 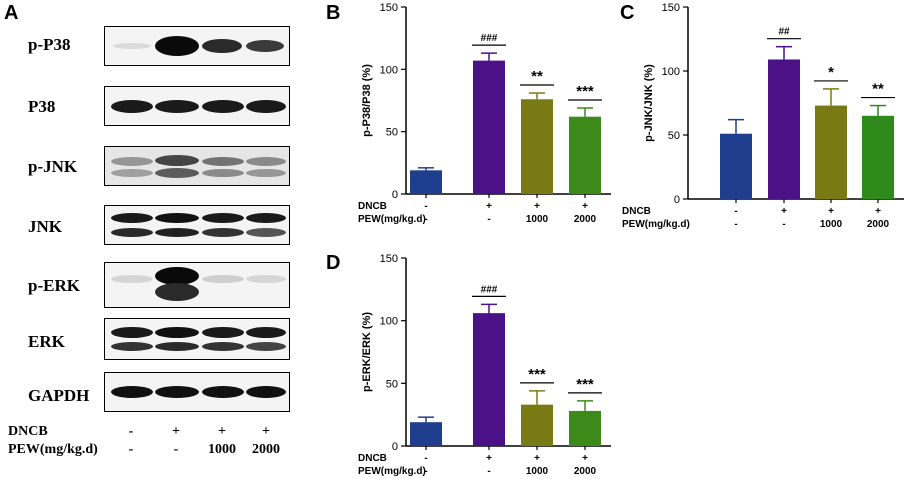 I want to click on cond-value-b-1-1: -, so click(x=488, y=219).